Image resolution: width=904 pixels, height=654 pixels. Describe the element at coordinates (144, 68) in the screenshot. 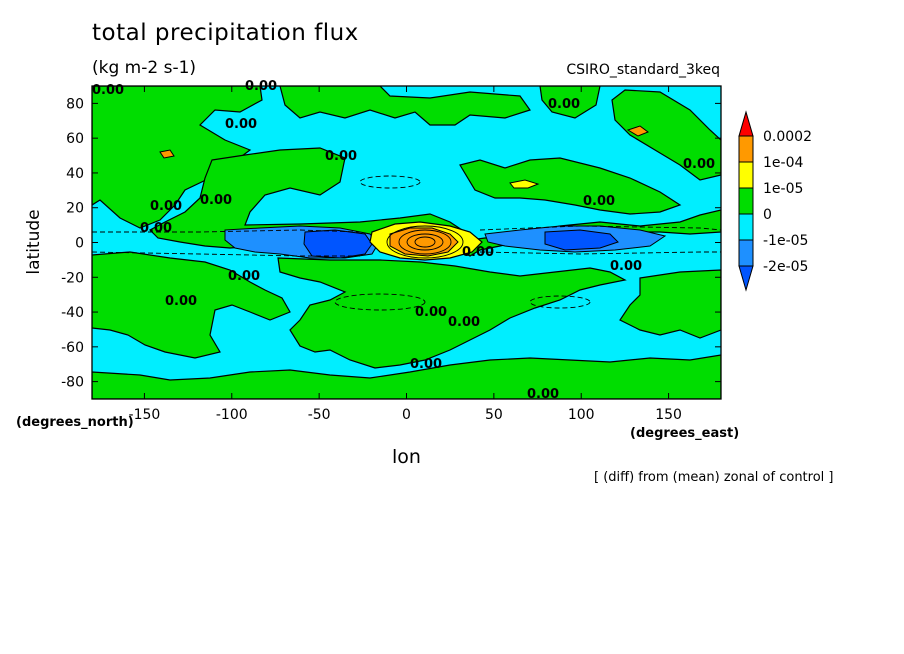

I see `chart-units: (kg m-2 s-1)` at that location.